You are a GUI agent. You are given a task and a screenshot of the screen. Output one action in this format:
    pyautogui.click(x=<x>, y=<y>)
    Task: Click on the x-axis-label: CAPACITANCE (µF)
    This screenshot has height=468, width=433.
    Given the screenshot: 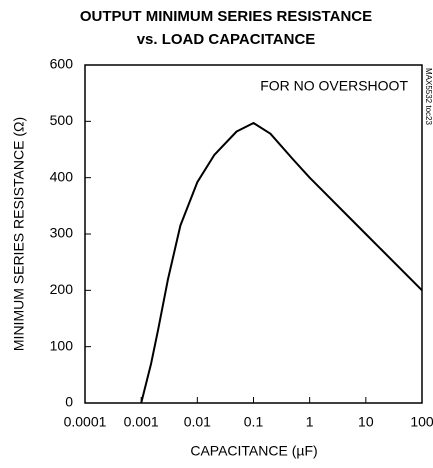 What is the action you would take?
    pyautogui.click(x=253, y=451)
    